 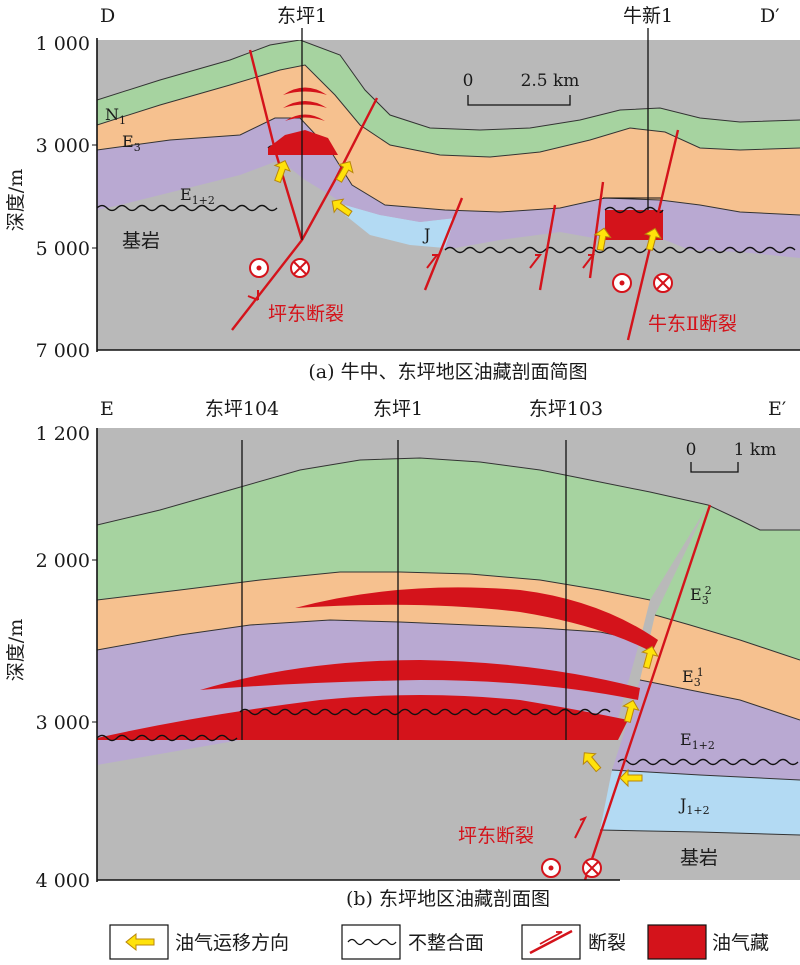 I want to click on well-label-dongping103: 东坪103, so click(x=566, y=409).